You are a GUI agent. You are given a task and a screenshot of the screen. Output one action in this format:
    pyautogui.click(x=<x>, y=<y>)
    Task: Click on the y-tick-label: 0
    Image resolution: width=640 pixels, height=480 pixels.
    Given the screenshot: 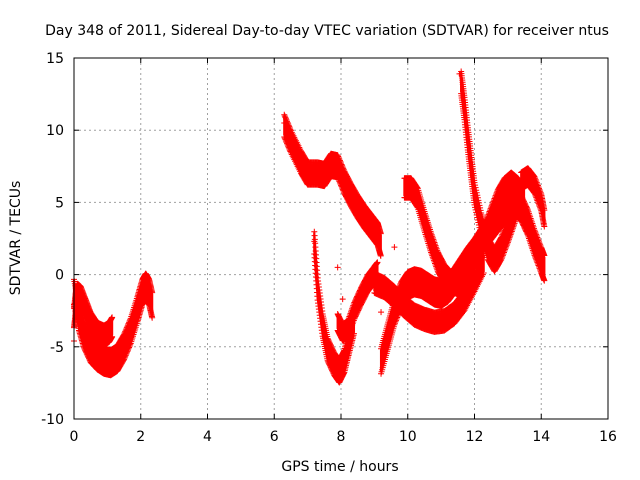 What is the action you would take?
    pyautogui.click(x=59, y=276)
    